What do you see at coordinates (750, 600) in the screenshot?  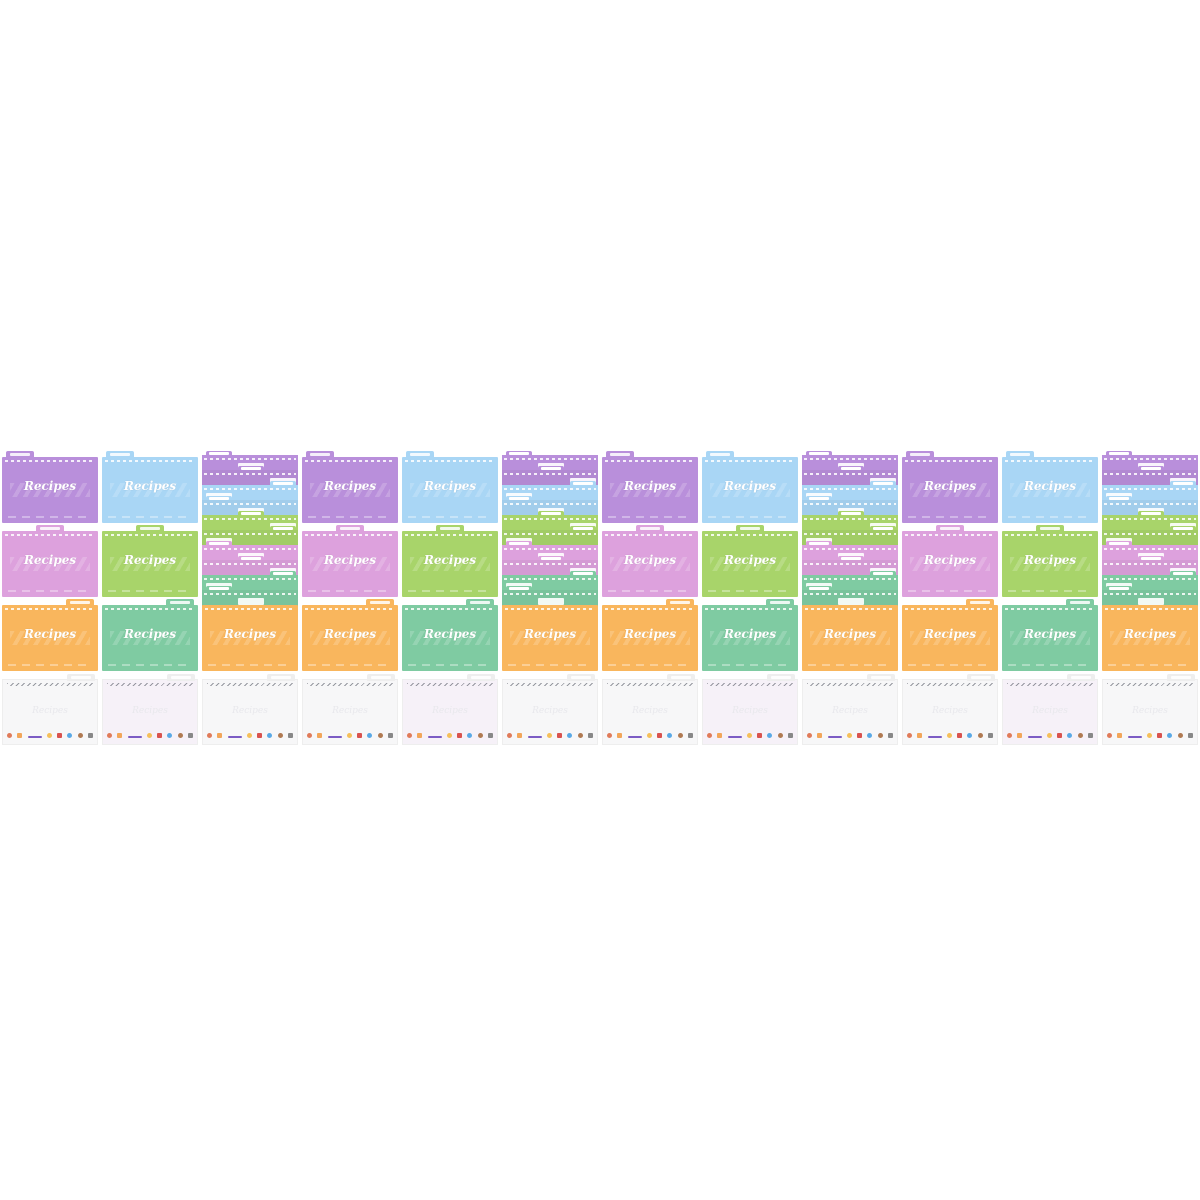 I see `folder-column: Recipes Recipes Recipes Recipes` at bounding box center [750, 600].